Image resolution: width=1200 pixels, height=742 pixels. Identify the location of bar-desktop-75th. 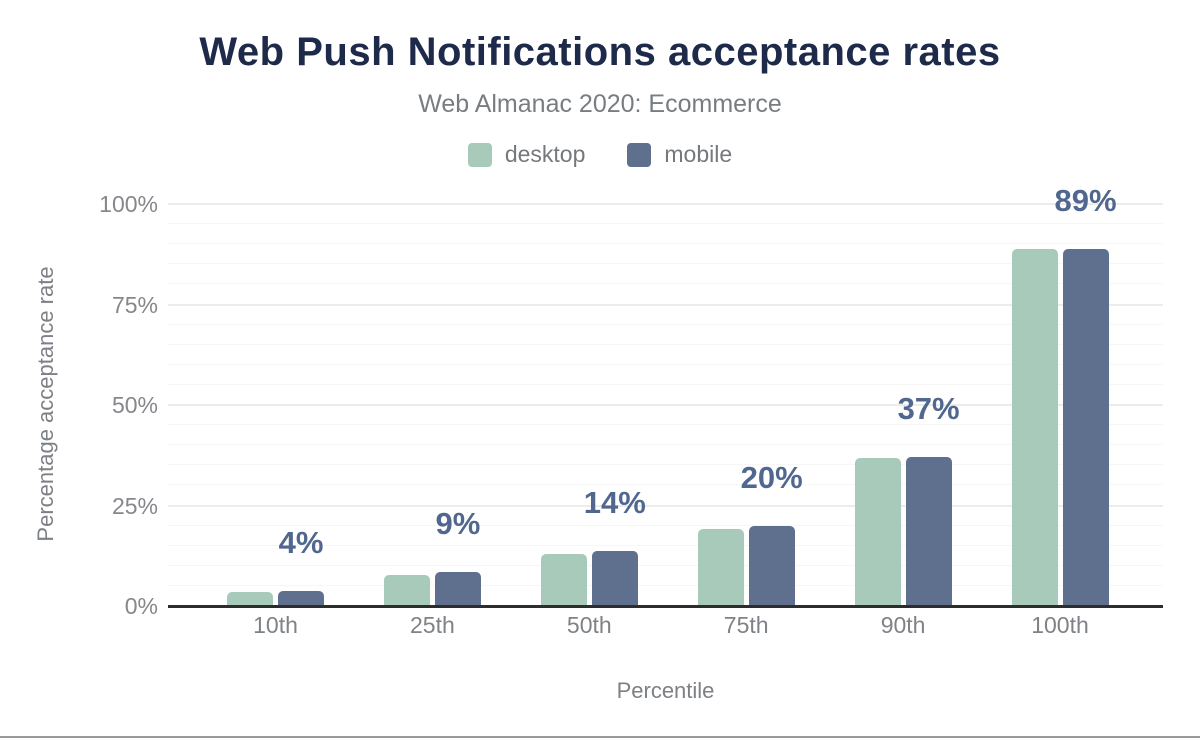
(720, 566).